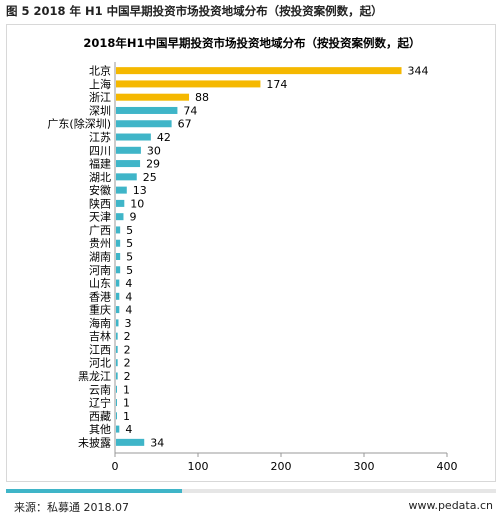  Describe the element at coordinates (100, 110) in the screenshot. I see `category-label: 深圳` at that location.